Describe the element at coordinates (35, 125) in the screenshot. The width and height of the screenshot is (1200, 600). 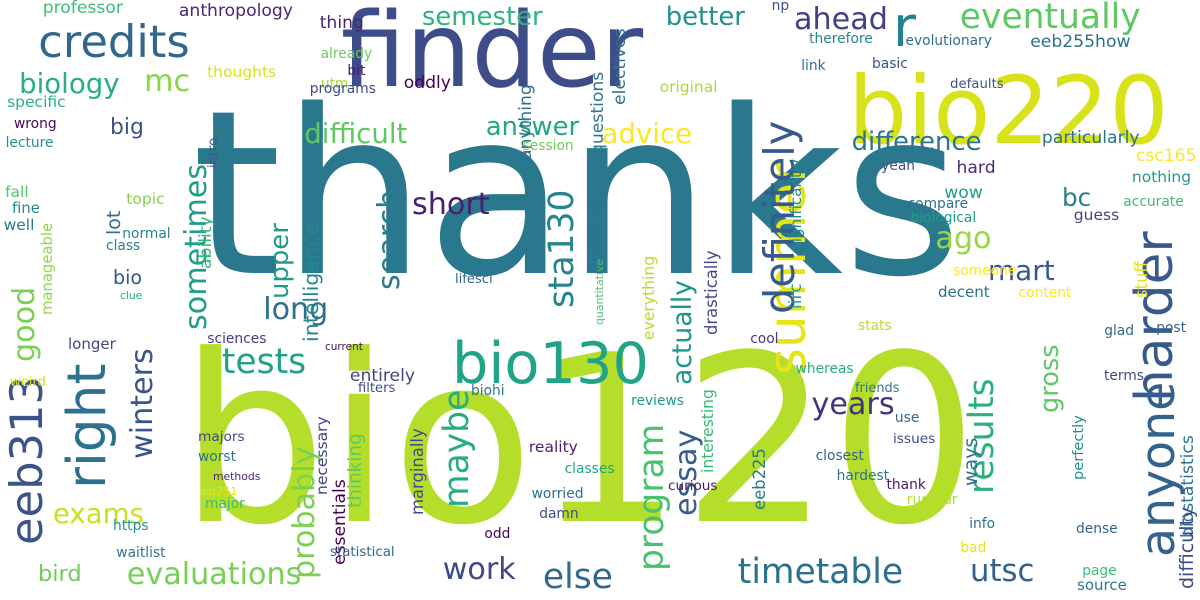
I see `word-wrong: wrong` at that location.